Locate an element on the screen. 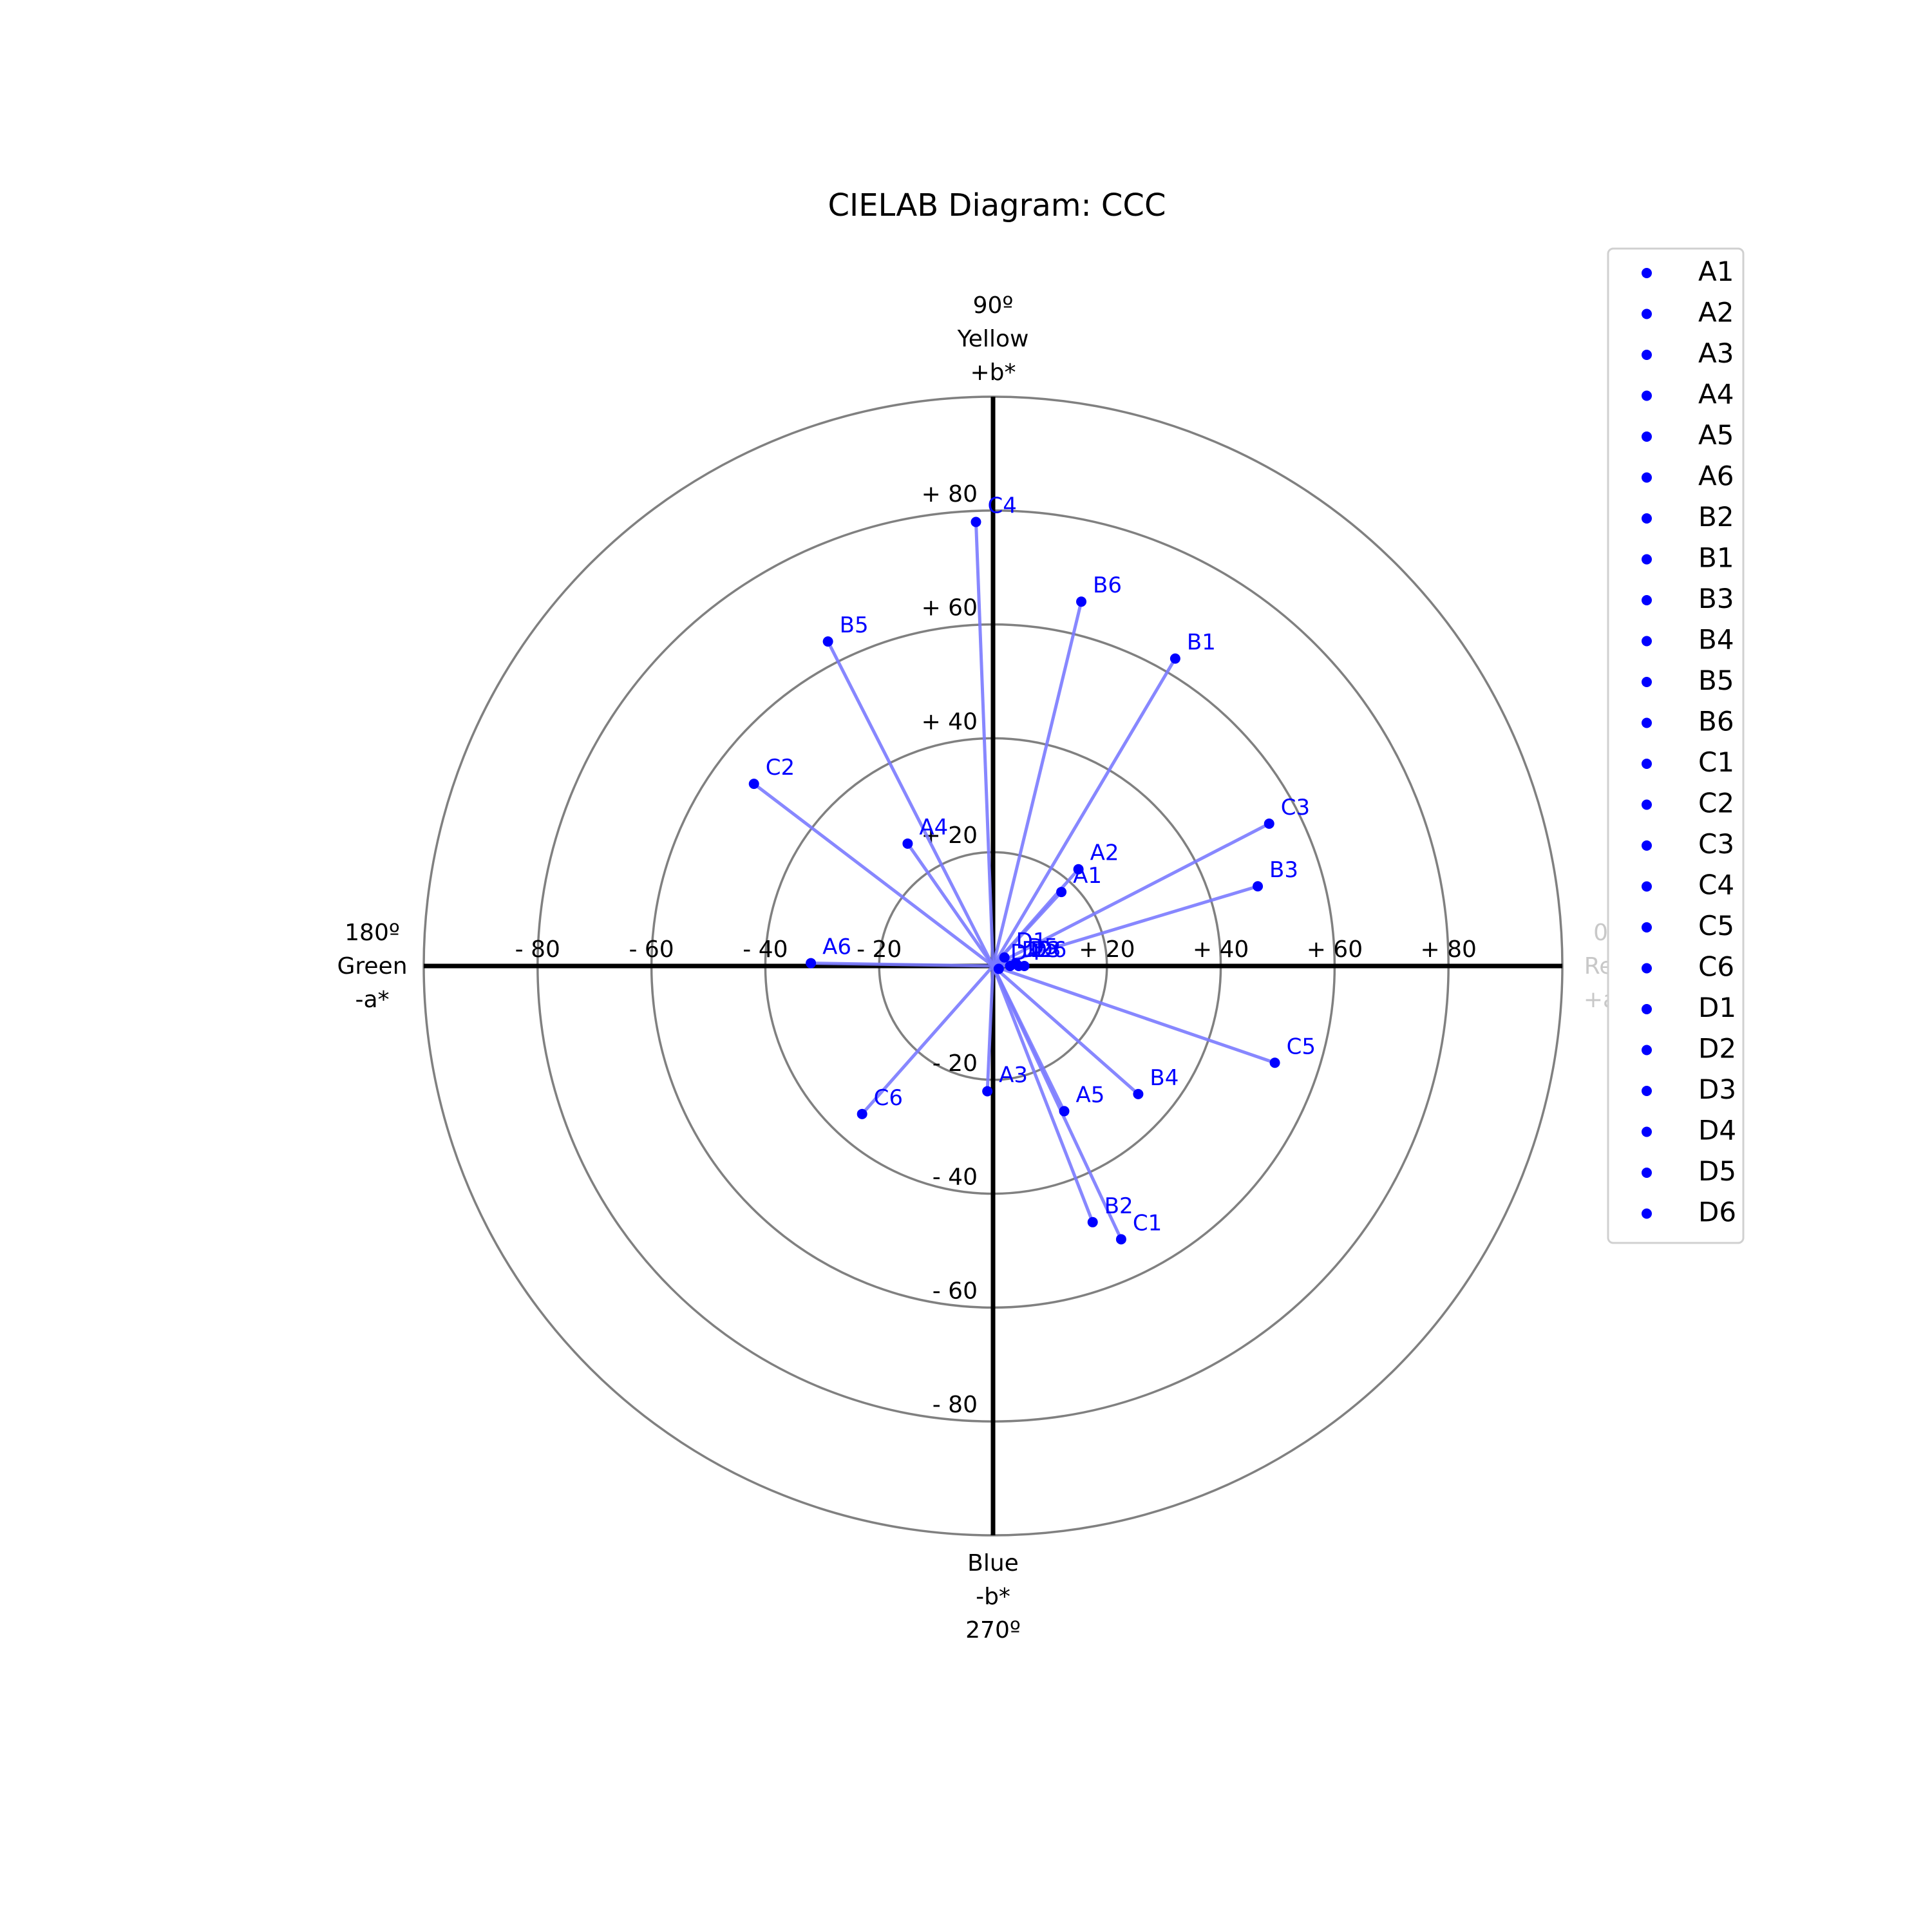  legend-marker-A4 is located at coordinates (1647, 396).